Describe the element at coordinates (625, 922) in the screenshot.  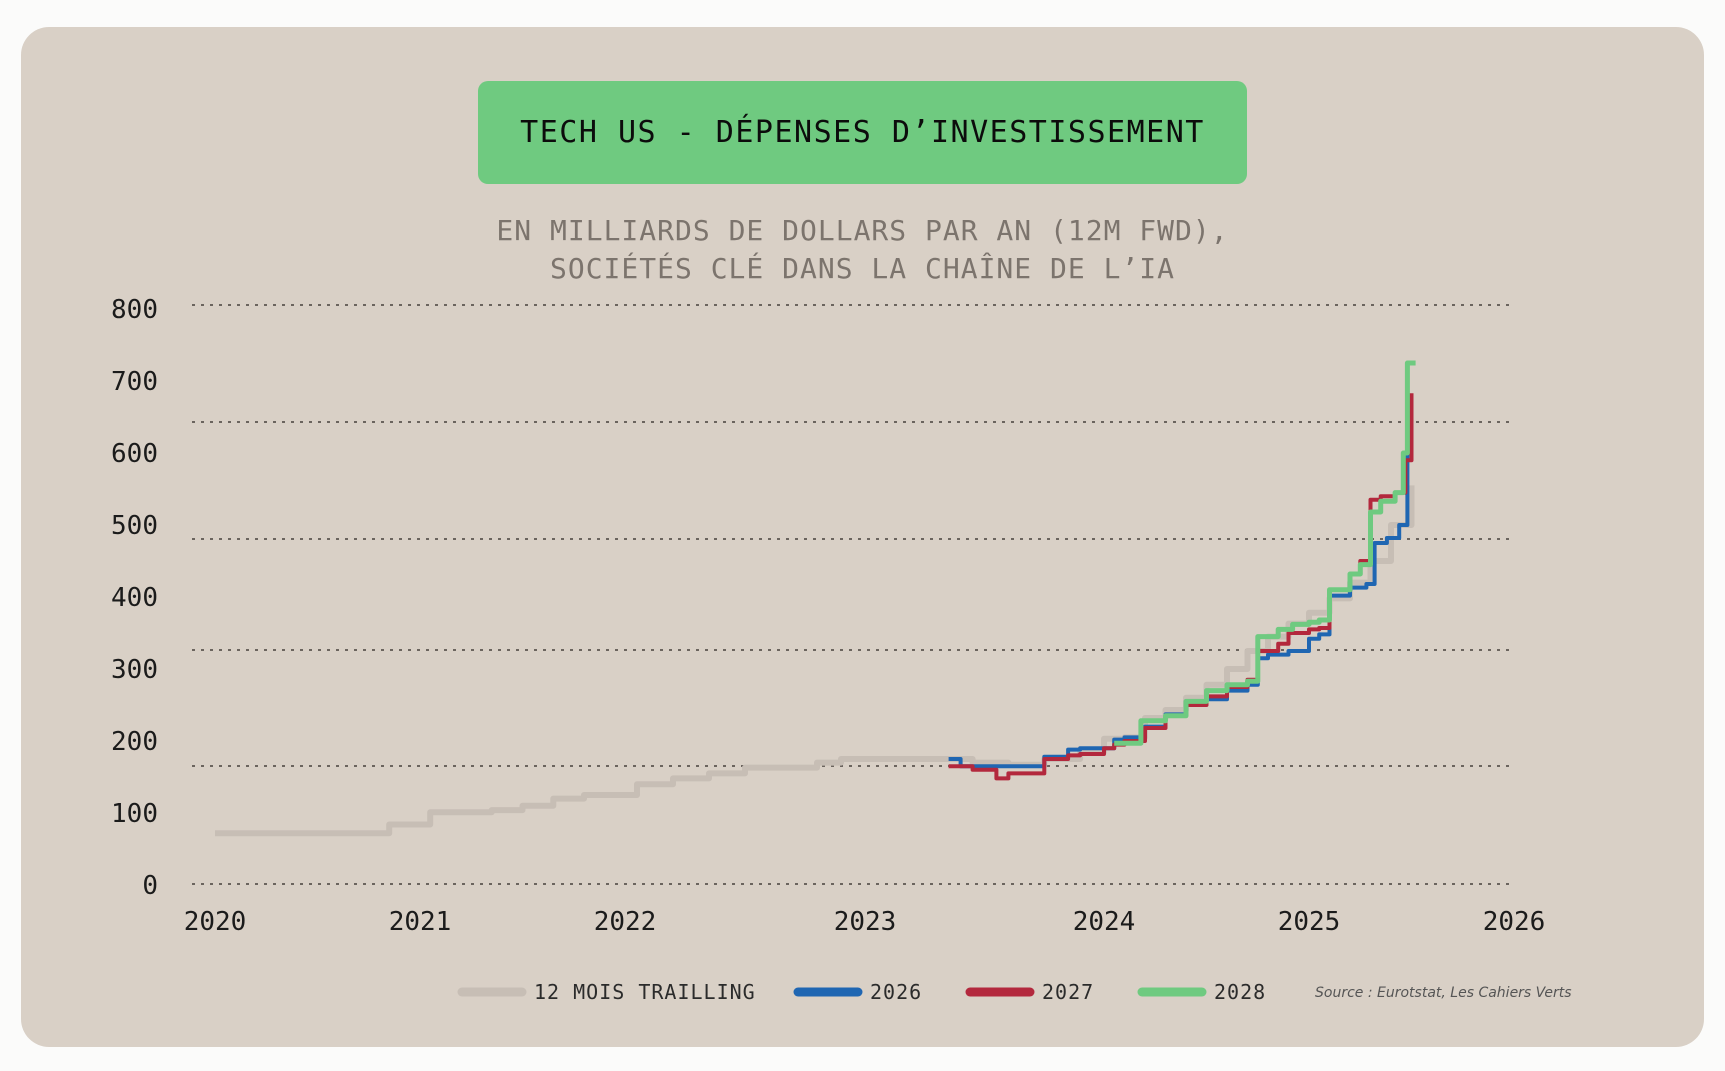
I see `x-tick-label-2022: 2022` at that location.